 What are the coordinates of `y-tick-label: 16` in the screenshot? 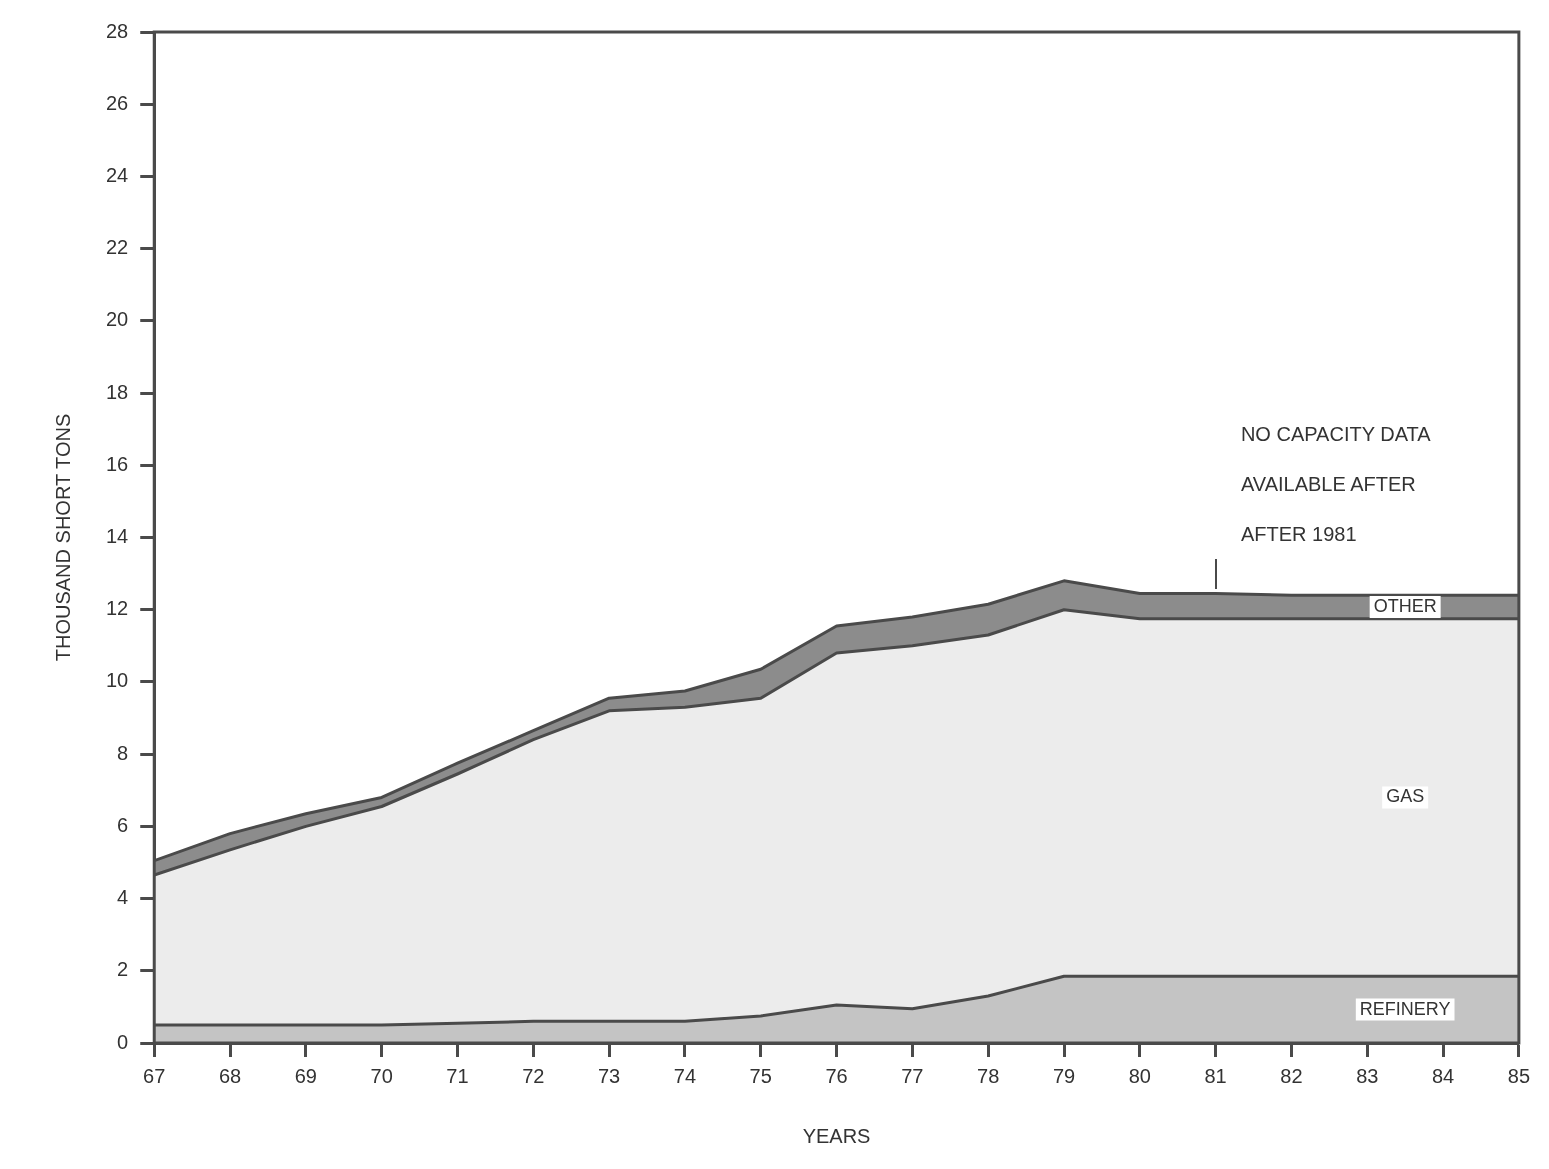 It's located at (117, 463).